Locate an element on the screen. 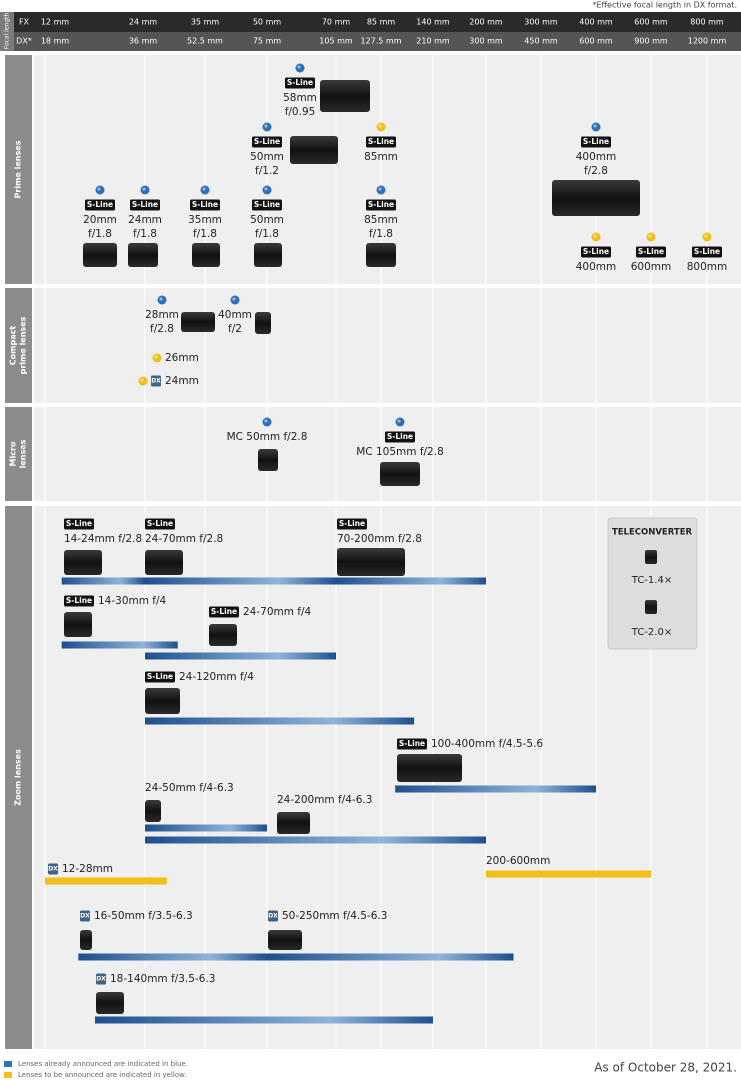 The image size is (741, 1080). lens-name: 100-400mm f/4.5-5.6 is located at coordinates (487, 744).